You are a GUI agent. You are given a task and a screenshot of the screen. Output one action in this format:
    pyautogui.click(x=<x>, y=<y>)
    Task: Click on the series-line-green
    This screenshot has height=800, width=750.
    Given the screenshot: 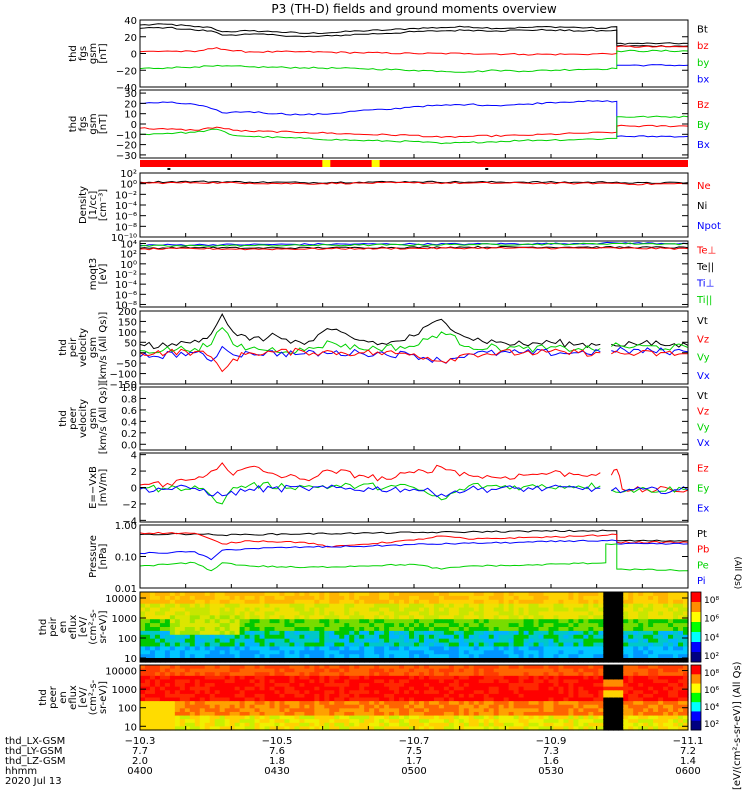 What is the action you would take?
    pyautogui.click(x=414, y=244)
    